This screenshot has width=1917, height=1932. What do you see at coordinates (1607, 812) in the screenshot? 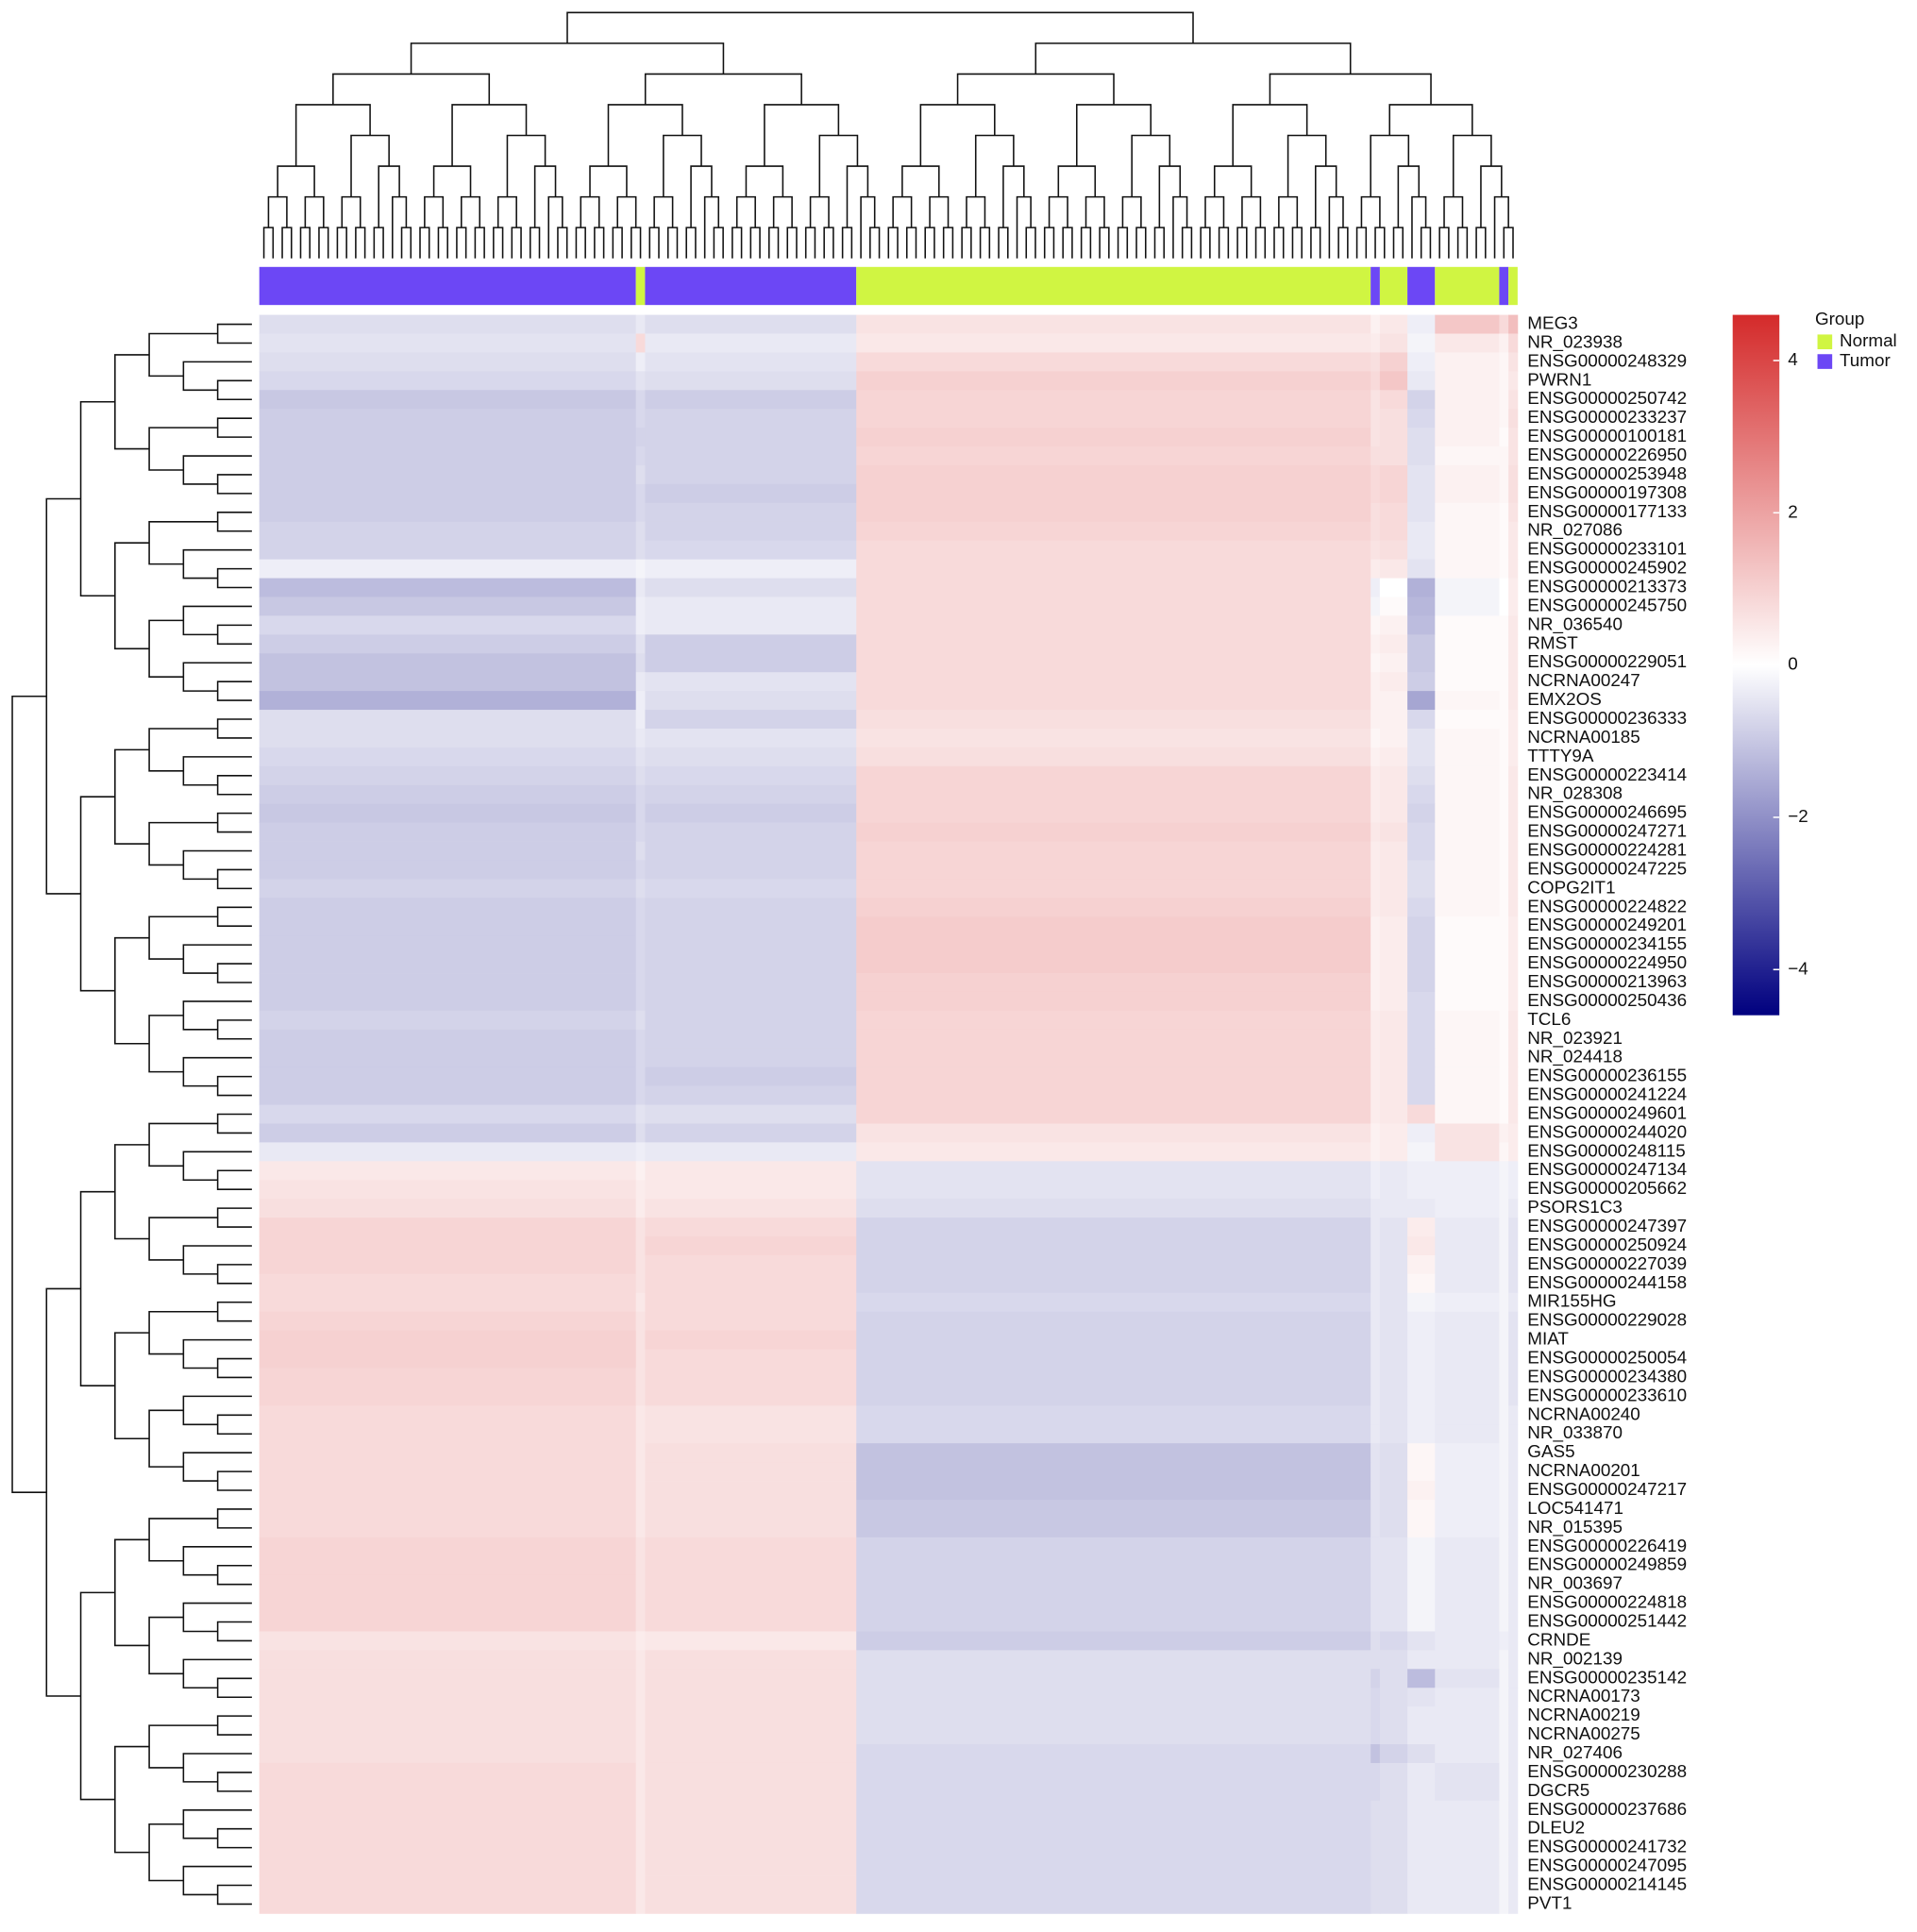
I see `row-label: ENSG00000246695` at bounding box center [1607, 812].